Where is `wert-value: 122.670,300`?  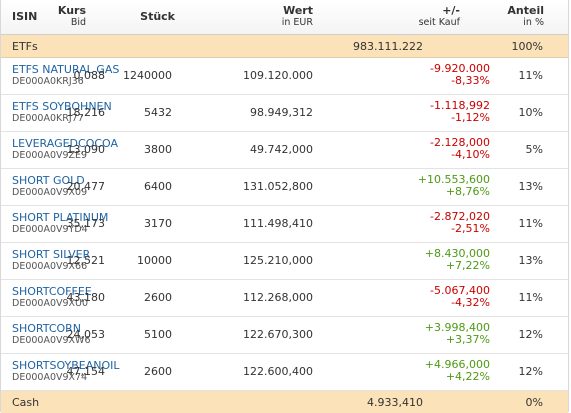 wert-value: 122.670,300 is located at coordinates (278, 334).